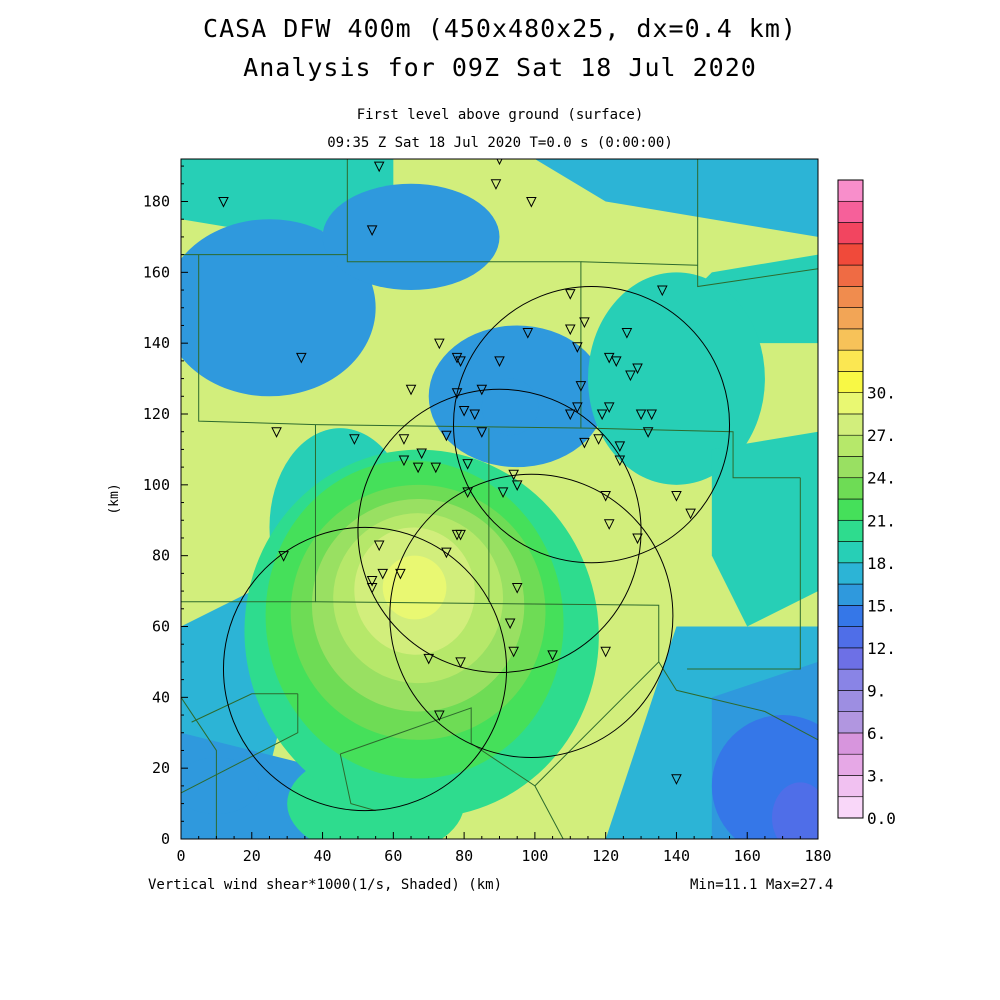 The image size is (1000, 1000). What do you see at coordinates (156, 343) in the screenshot?
I see `y-tick-label: 140` at bounding box center [156, 343].